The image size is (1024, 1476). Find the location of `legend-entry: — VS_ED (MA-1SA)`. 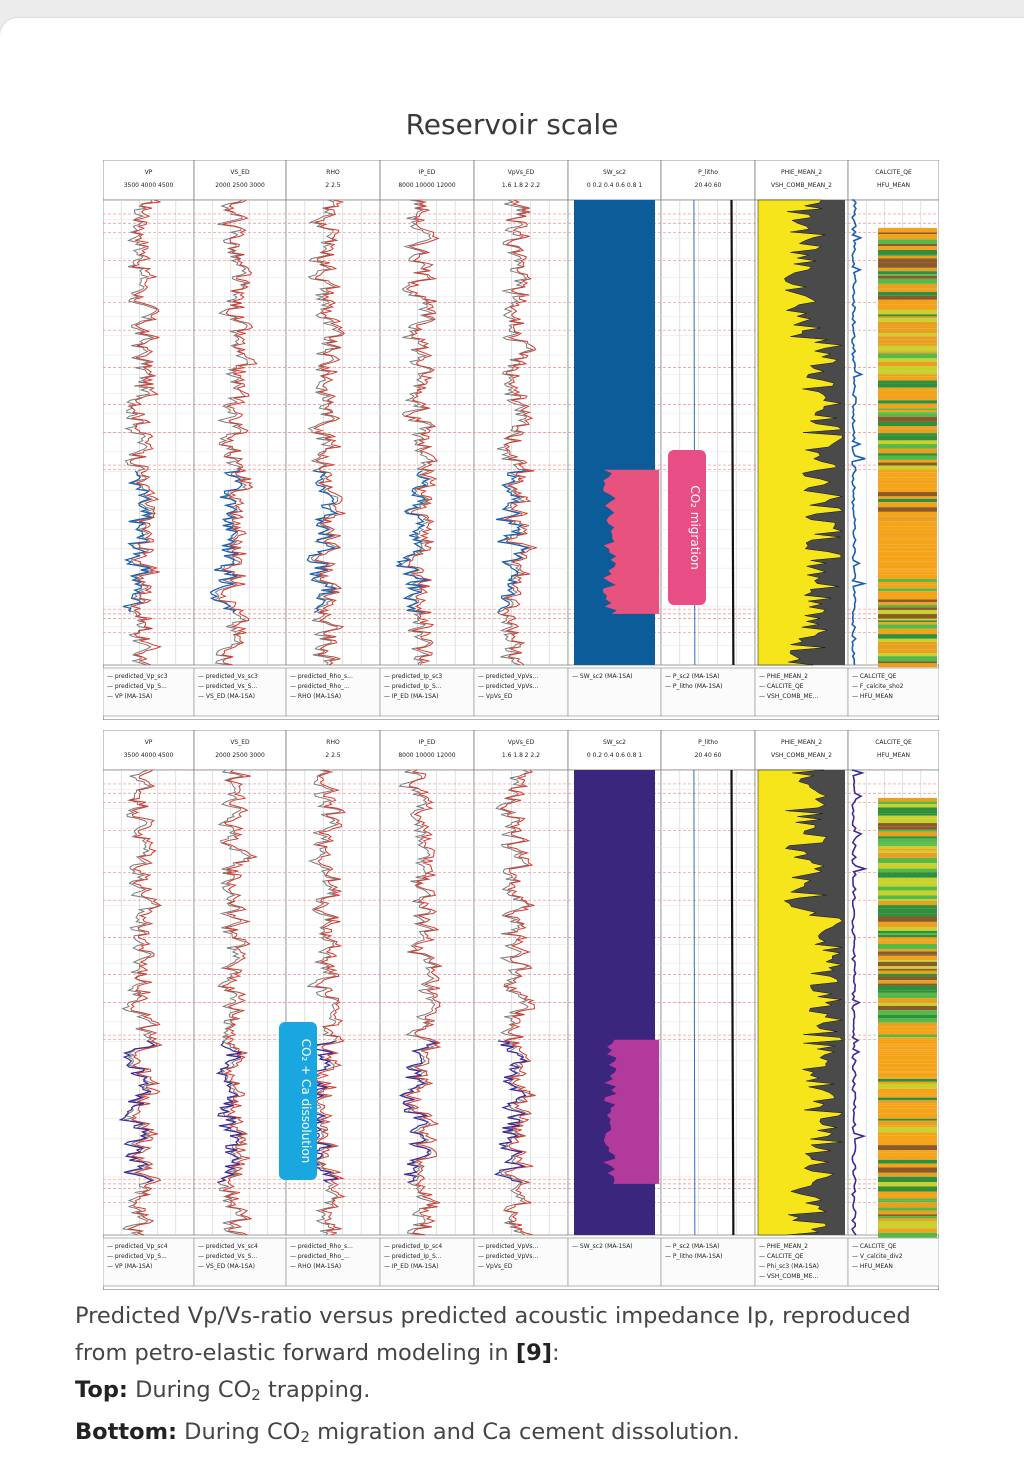

legend-entry: — VS_ED (MA-1SA) is located at coordinates (226, 1266).